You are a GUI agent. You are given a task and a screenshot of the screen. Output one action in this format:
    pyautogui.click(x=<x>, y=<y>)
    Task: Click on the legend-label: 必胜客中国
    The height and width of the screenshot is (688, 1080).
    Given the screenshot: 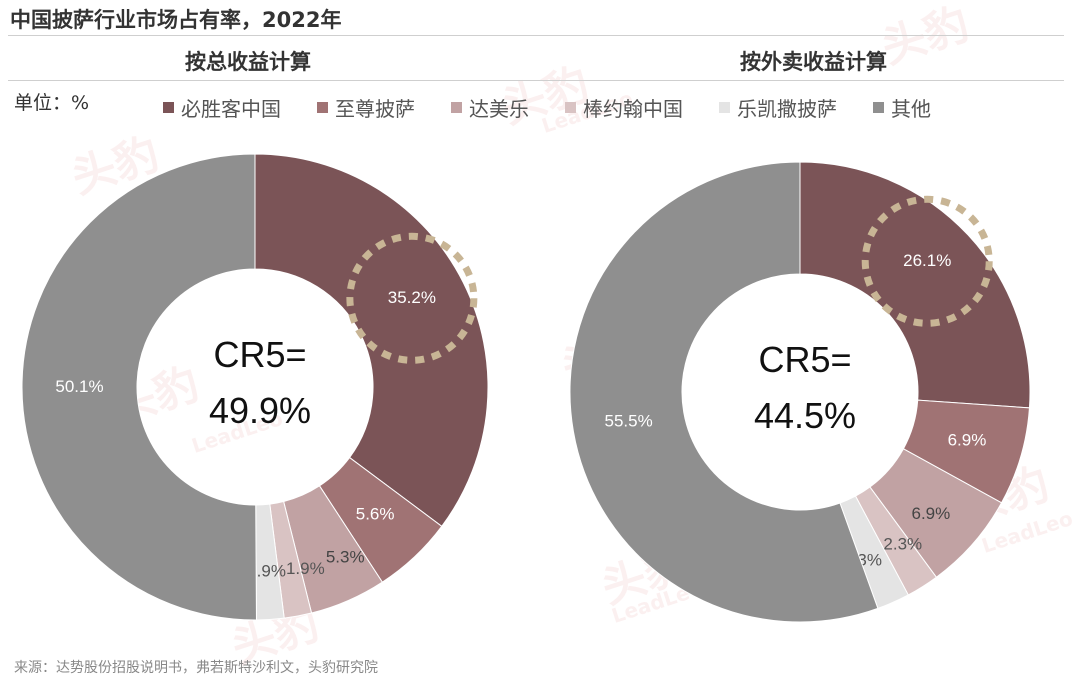 What is the action you would take?
    pyautogui.click(x=231, y=109)
    